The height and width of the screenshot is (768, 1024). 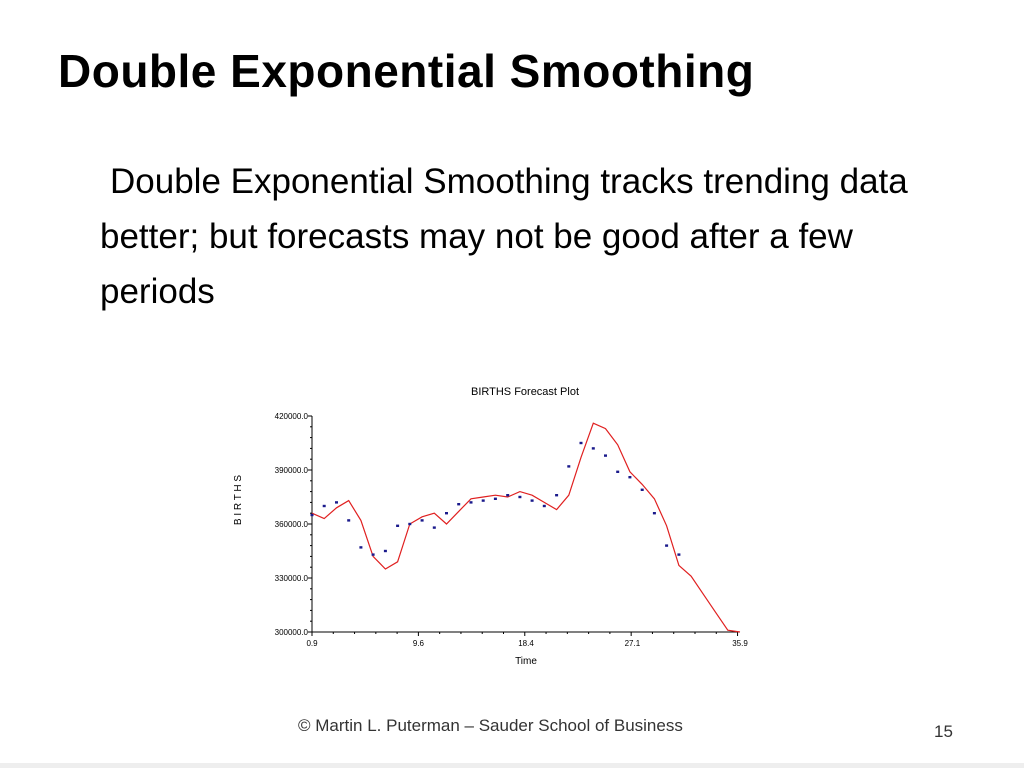 What do you see at coordinates (740, 643) in the screenshot?
I see `x-tick-label: 35.9` at bounding box center [740, 643].